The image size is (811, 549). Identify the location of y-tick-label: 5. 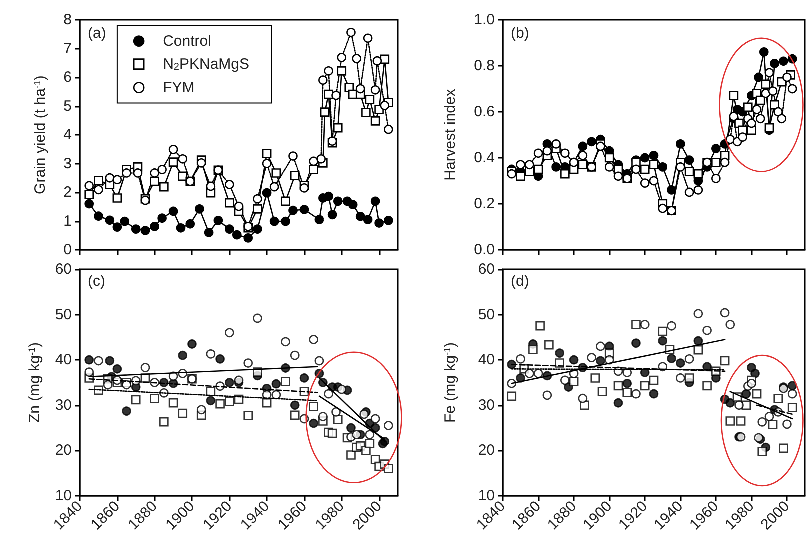
(68, 106).